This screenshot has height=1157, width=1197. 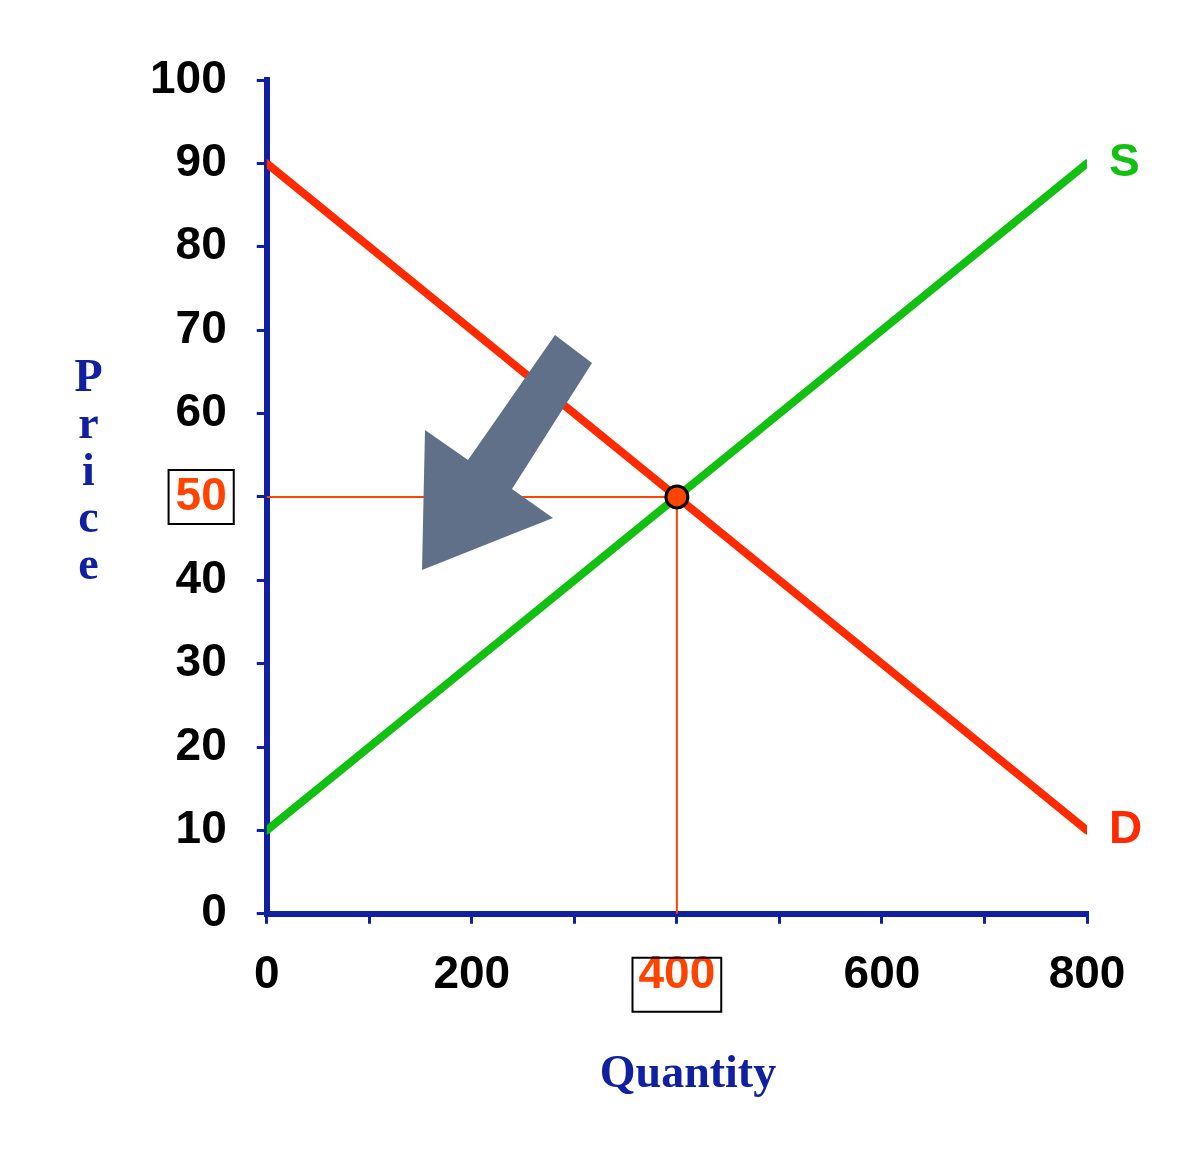 What do you see at coordinates (201, 160) in the screenshot?
I see `y-tick-label: 90` at bounding box center [201, 160].